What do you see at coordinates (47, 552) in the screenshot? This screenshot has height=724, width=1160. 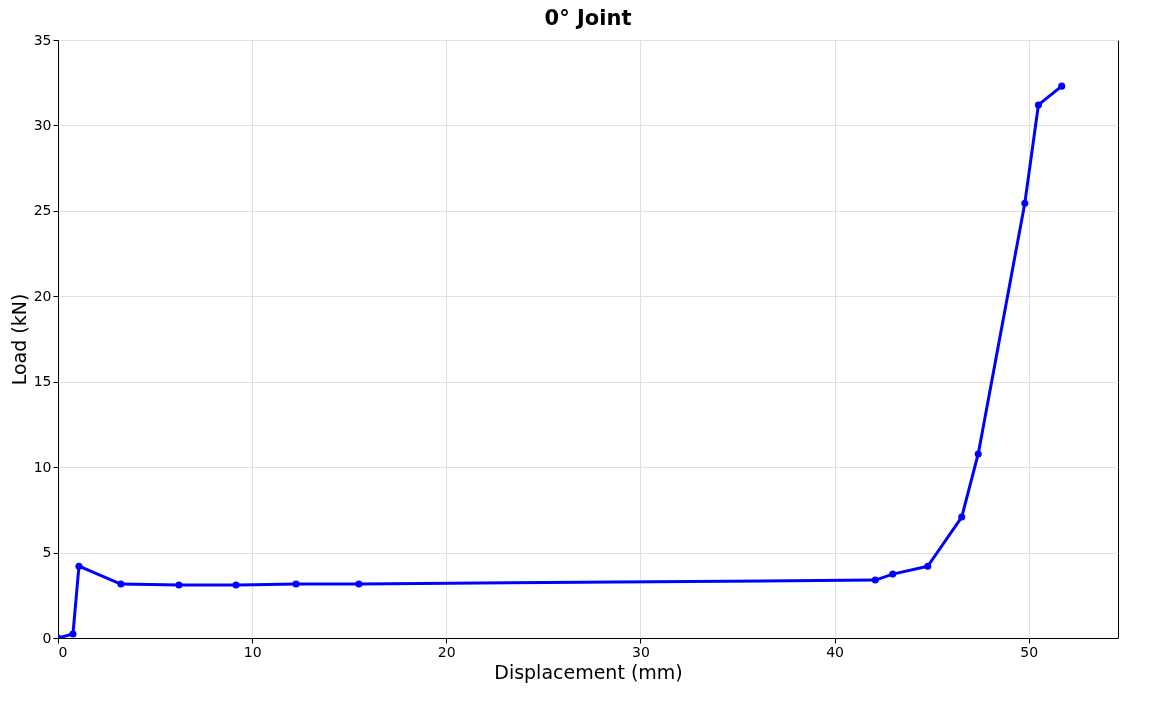 I see `y-tick-label: 5` at bounding box center [47, 552].